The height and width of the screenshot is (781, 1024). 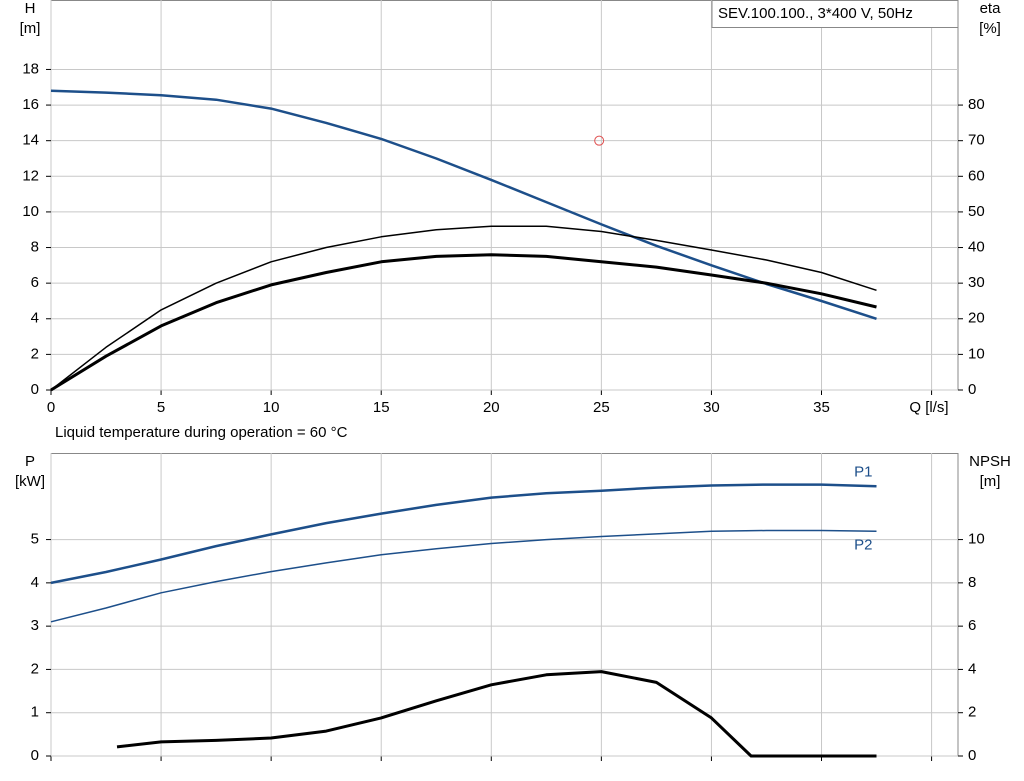 What do you see at coordinates (491, 407) in the screenshot?
I see `x-tick-label: 20` at bounding box center [491, 407].